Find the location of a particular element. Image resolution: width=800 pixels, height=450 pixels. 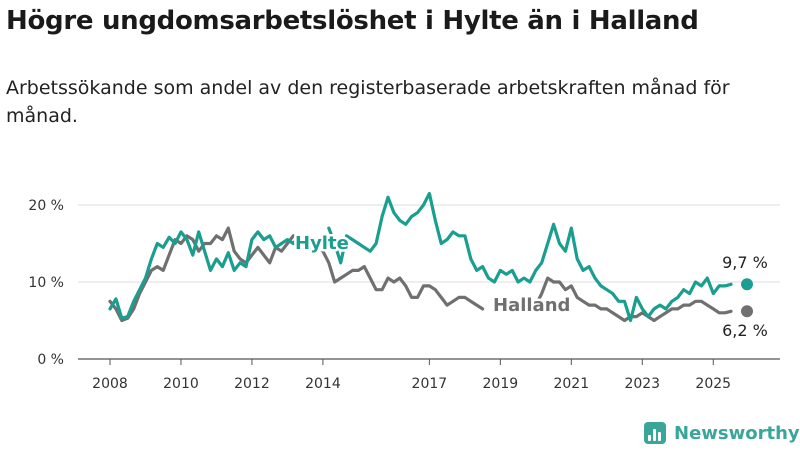

x-tick-label: 2023 is located at coordinates (642, 384).